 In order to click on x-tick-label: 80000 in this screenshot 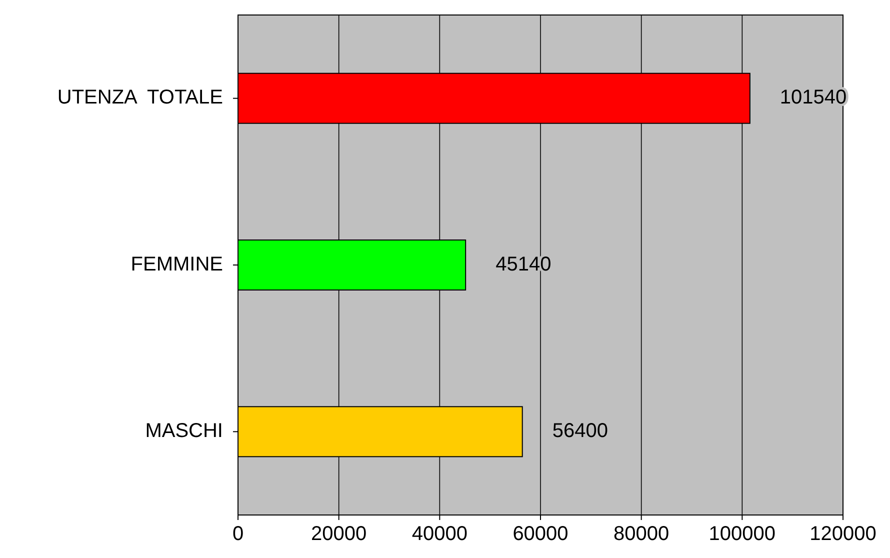, I will do `click(642, 534)`.